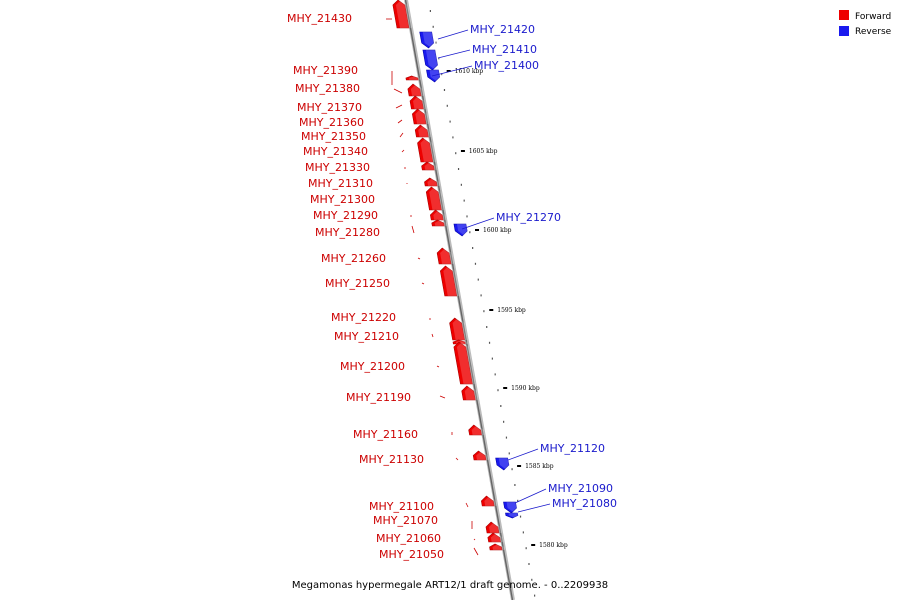  What do you see at coordinates (335, 151) in the screenshot?
I see `gene-label: MHY_21340` at bounding box center [335, 151].